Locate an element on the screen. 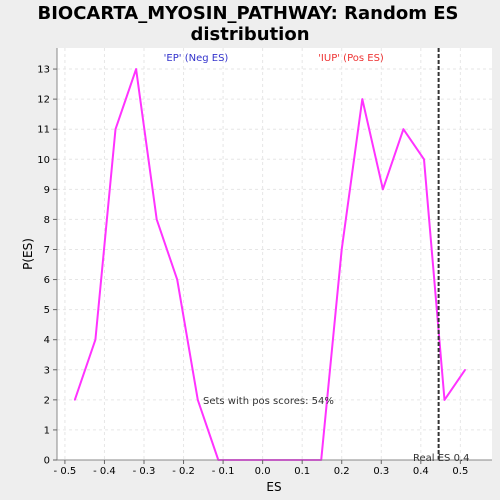 This screenshot has width=500, height=500. x-tick-label: - 0.3 is located at coordinates (144, 471).